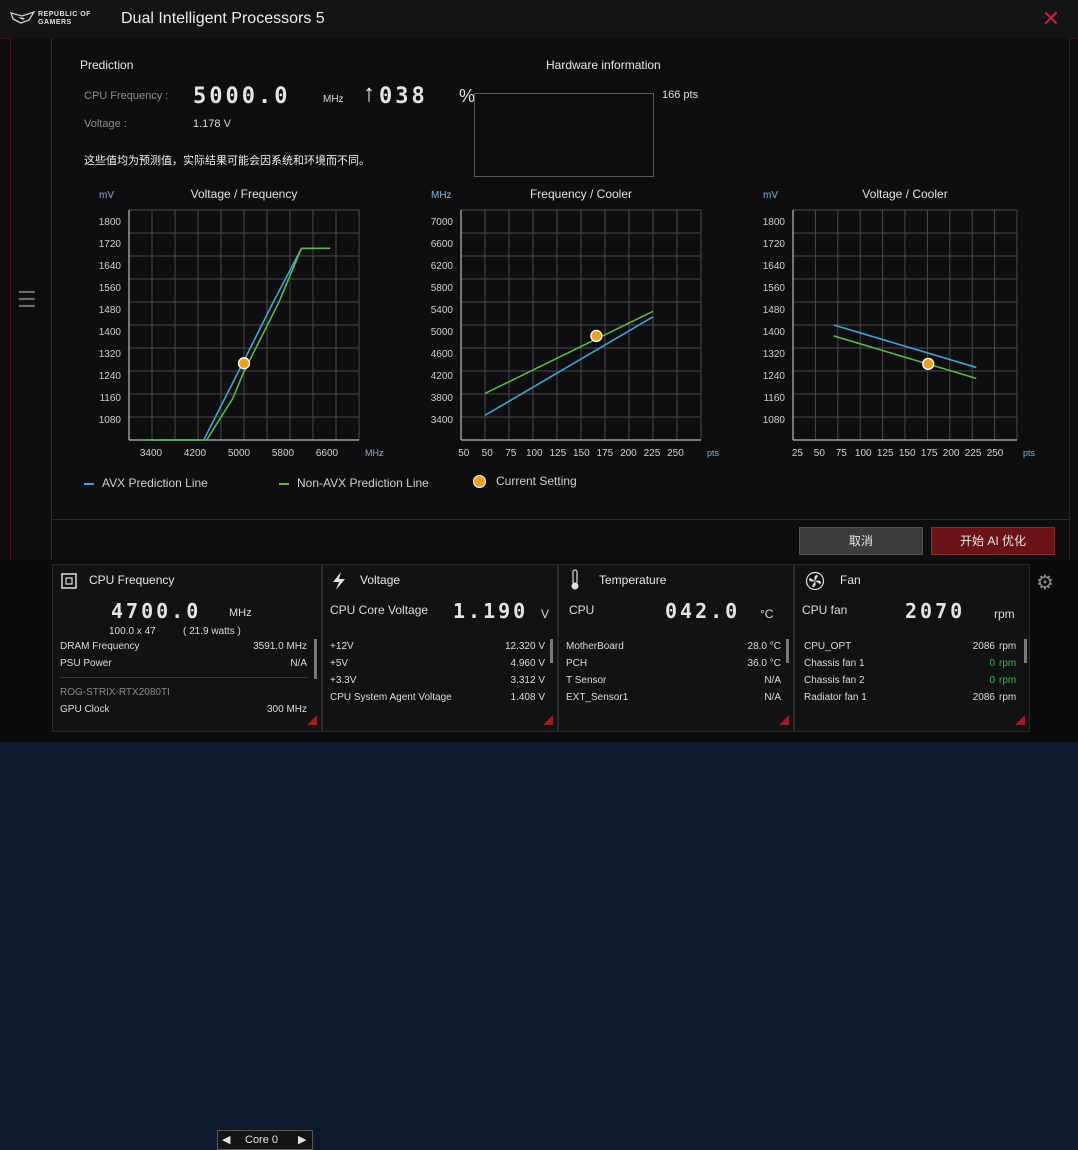 The width and height of the screenshot is (1078, 1150). Describe the element at coordinates (369, 93) in the screenshot. I see `up-arrow-icon: ↑` at that location.